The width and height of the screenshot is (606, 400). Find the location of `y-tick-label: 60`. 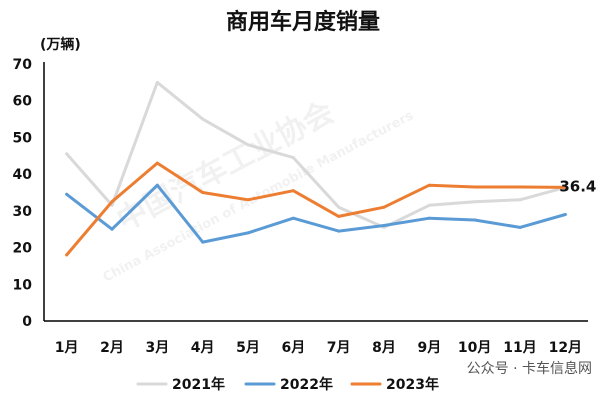

y-tick-label: 60 is located at coordinates (23, 102).